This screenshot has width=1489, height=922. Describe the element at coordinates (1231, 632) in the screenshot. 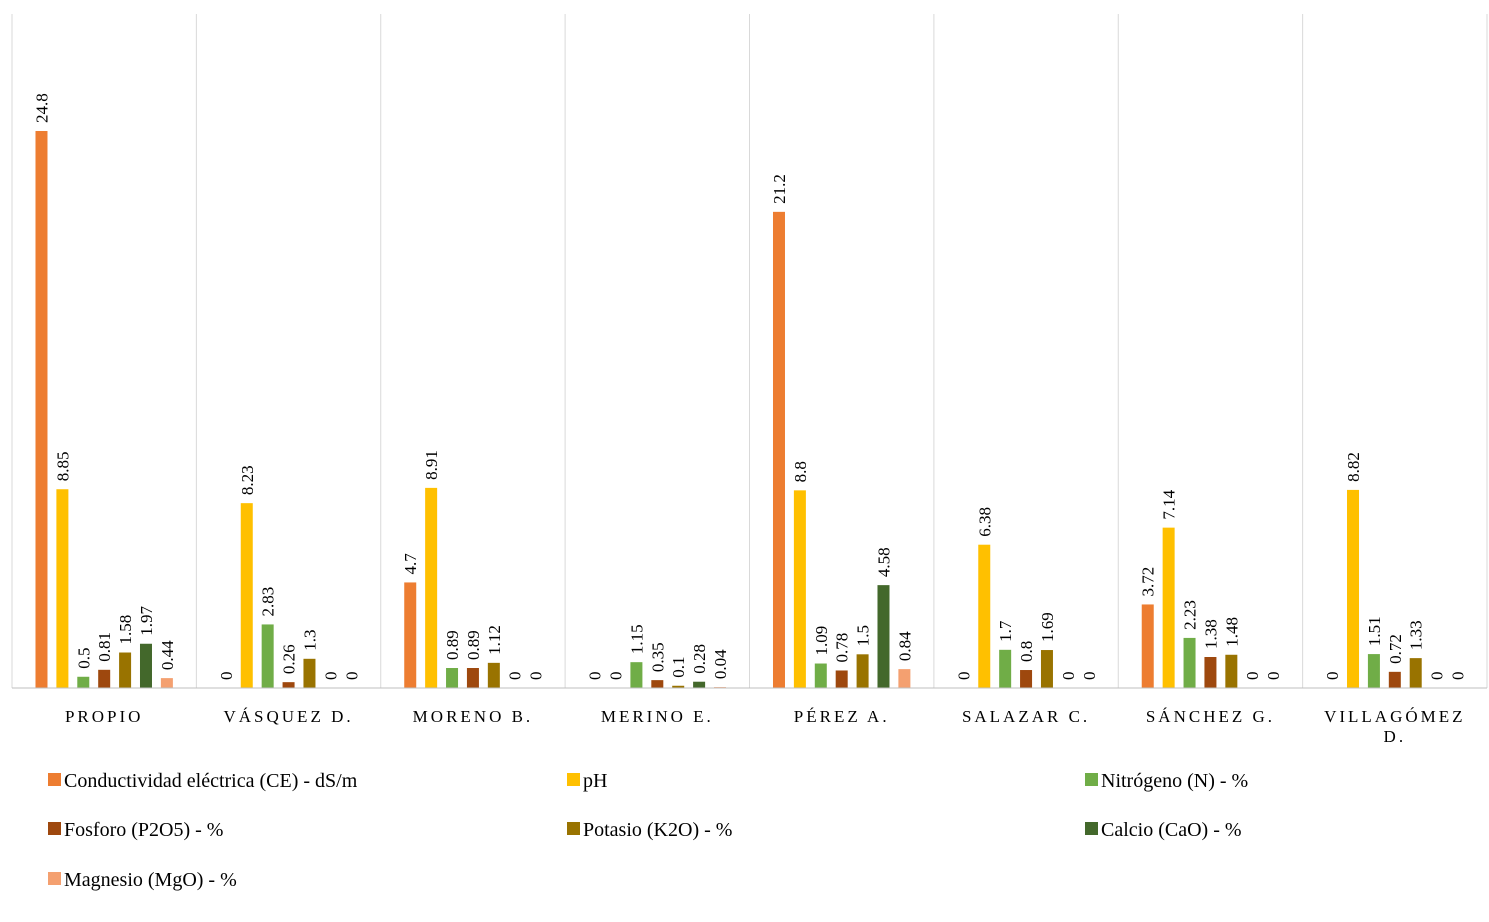

I see `data-label: 1.48` at that location.